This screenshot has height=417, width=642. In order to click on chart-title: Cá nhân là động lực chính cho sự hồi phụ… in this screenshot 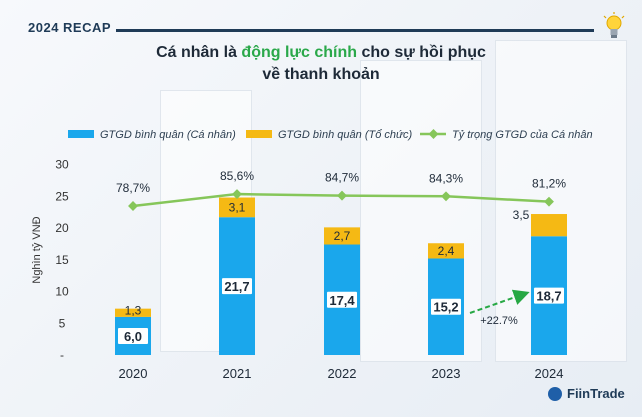, I will do `click(321, 53)`.